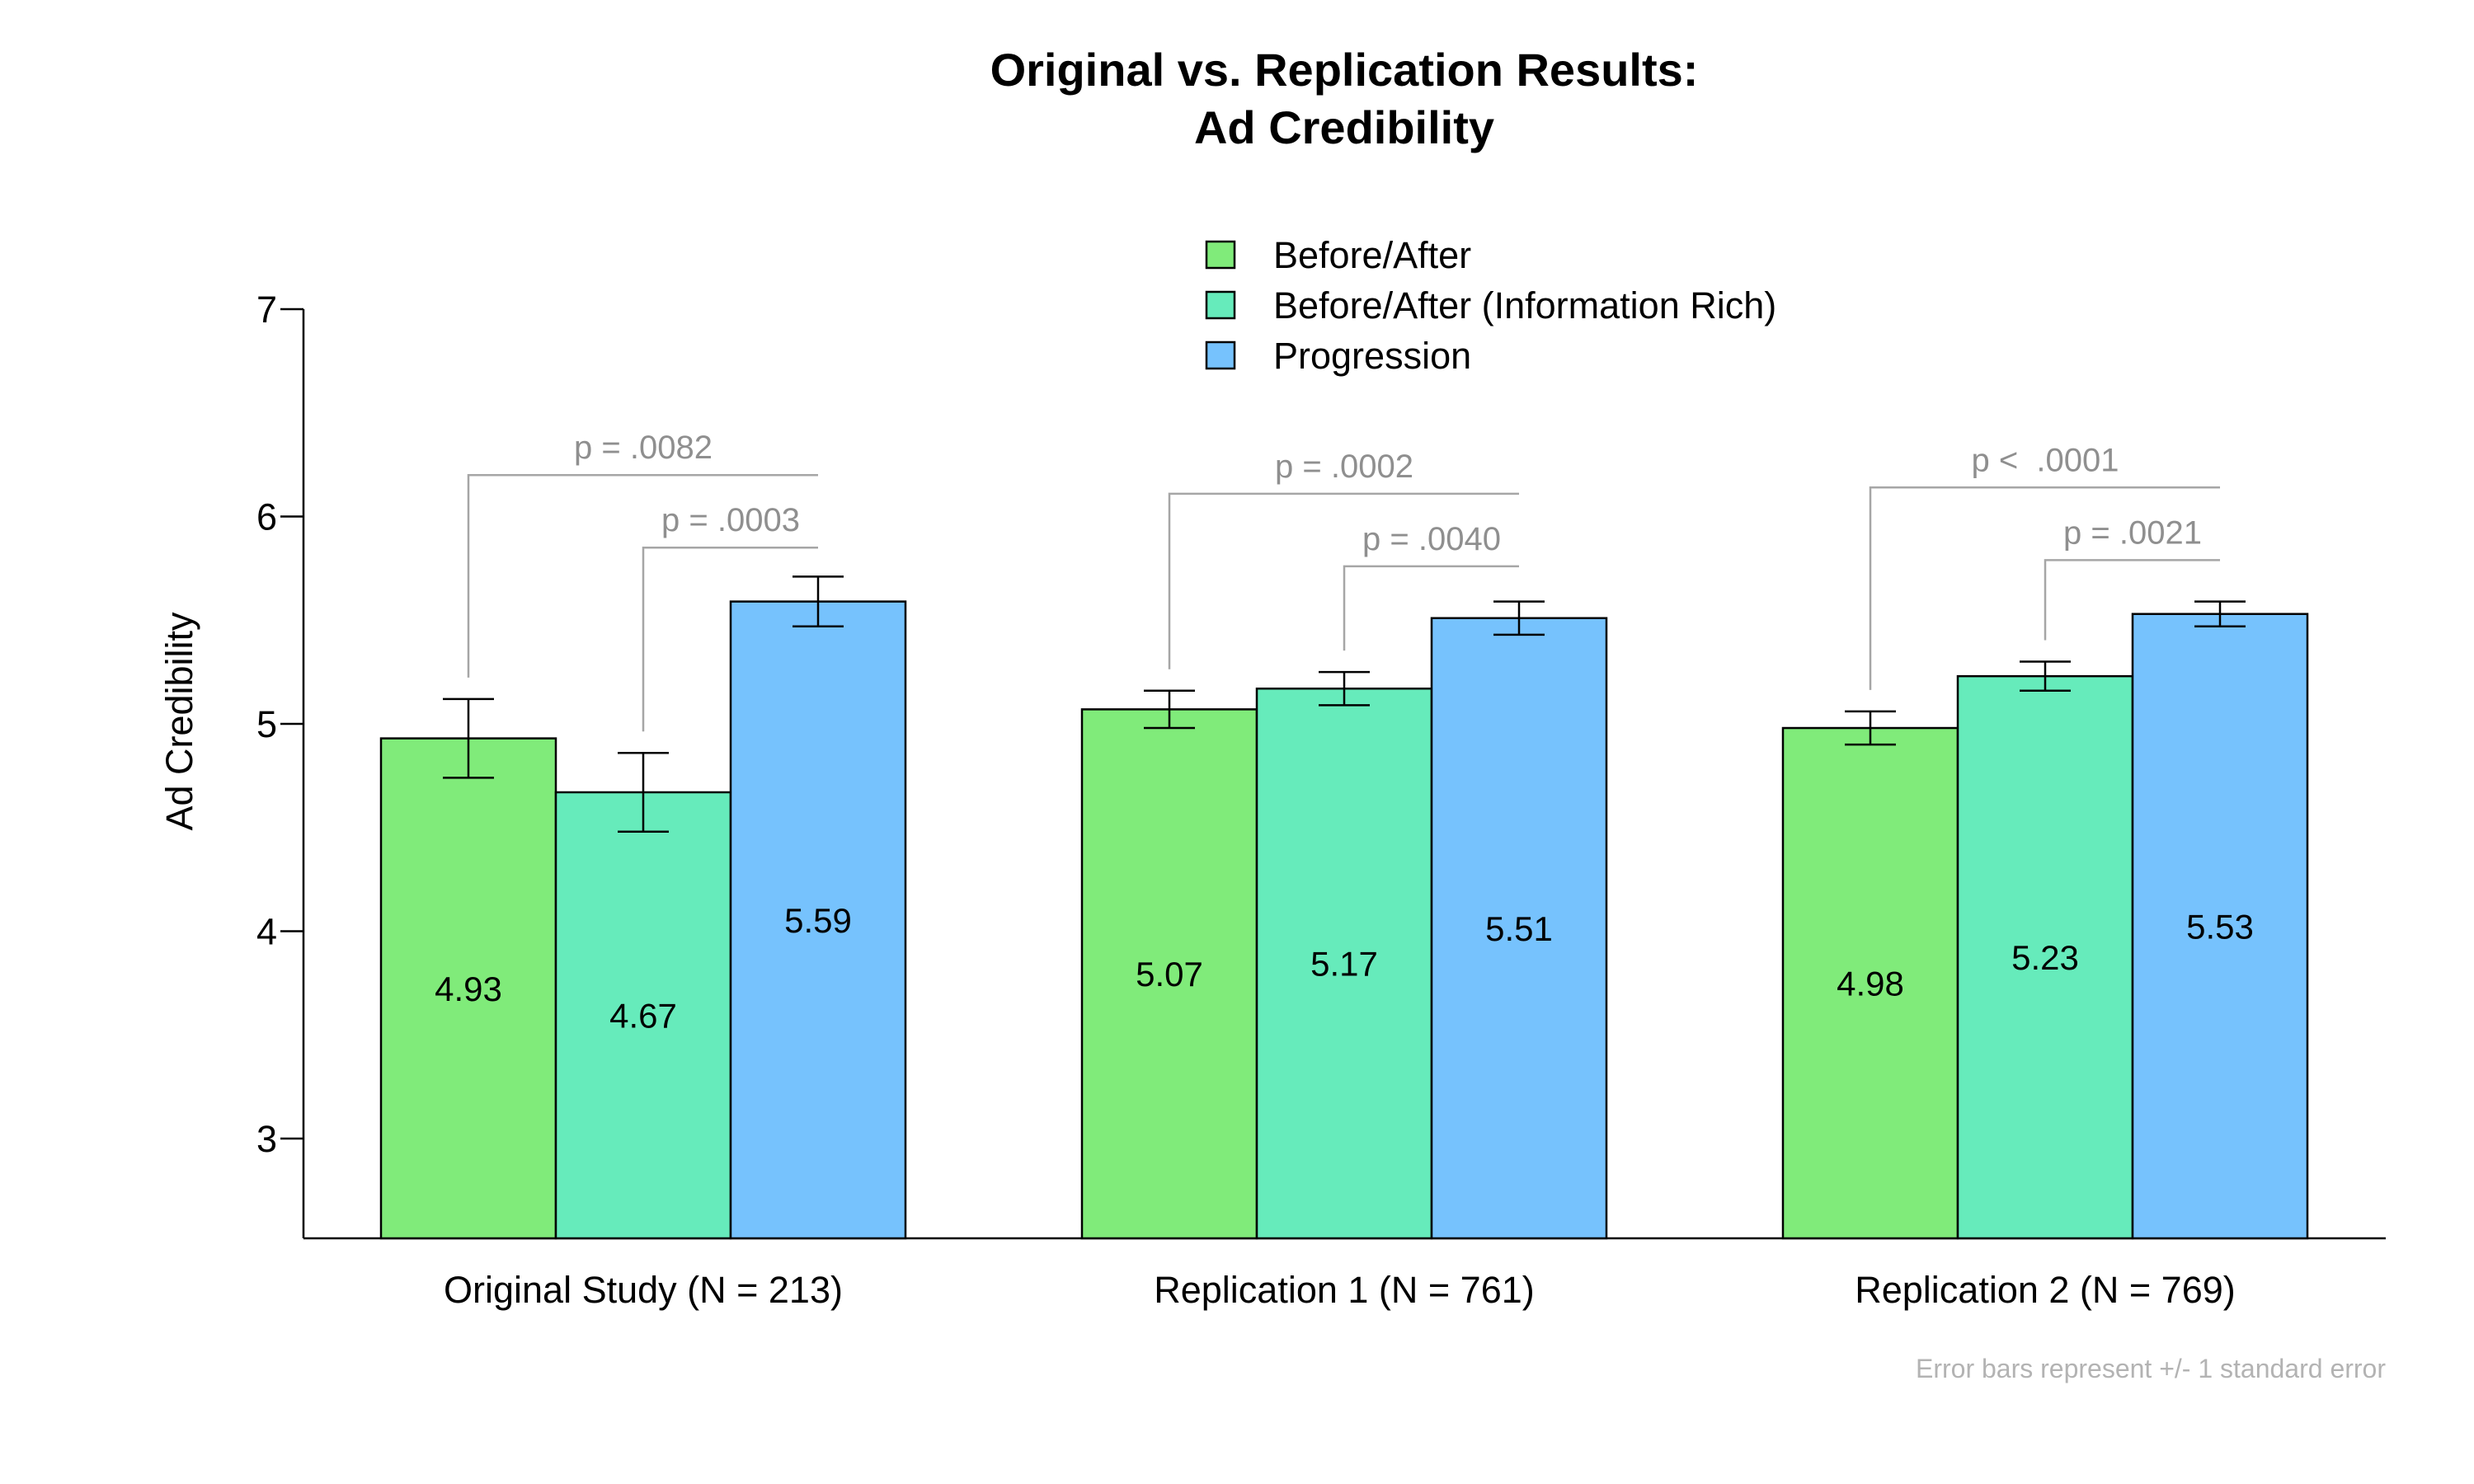 This screenshot has width=2474, height=1484. I want to click on value-label-2-1: 5.23, so click(2045, 957).